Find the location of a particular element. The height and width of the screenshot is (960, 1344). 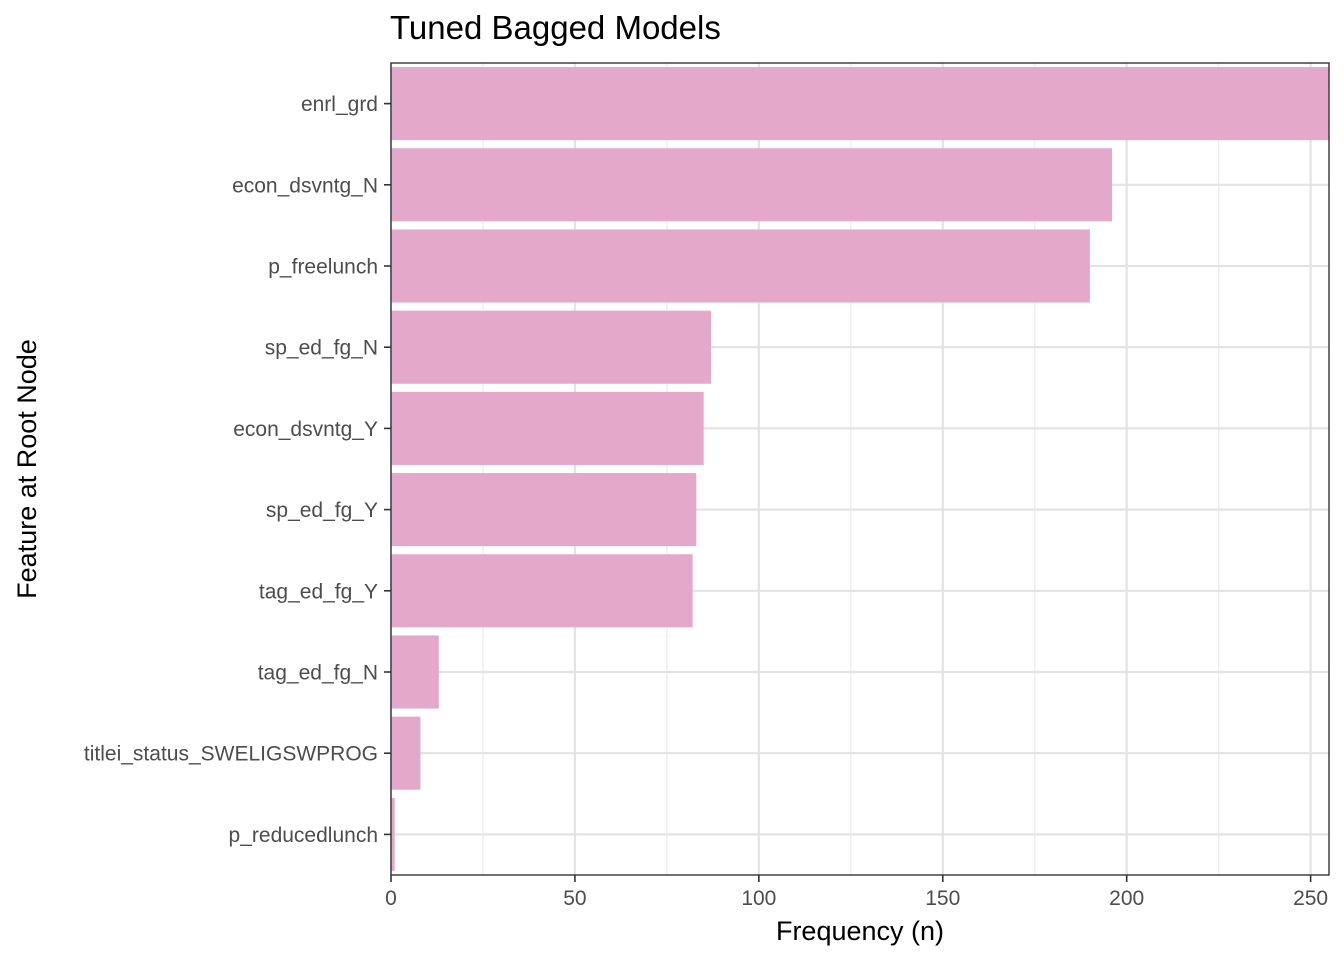

x-tick-label: 200 is located at coordinates (1126, 898).